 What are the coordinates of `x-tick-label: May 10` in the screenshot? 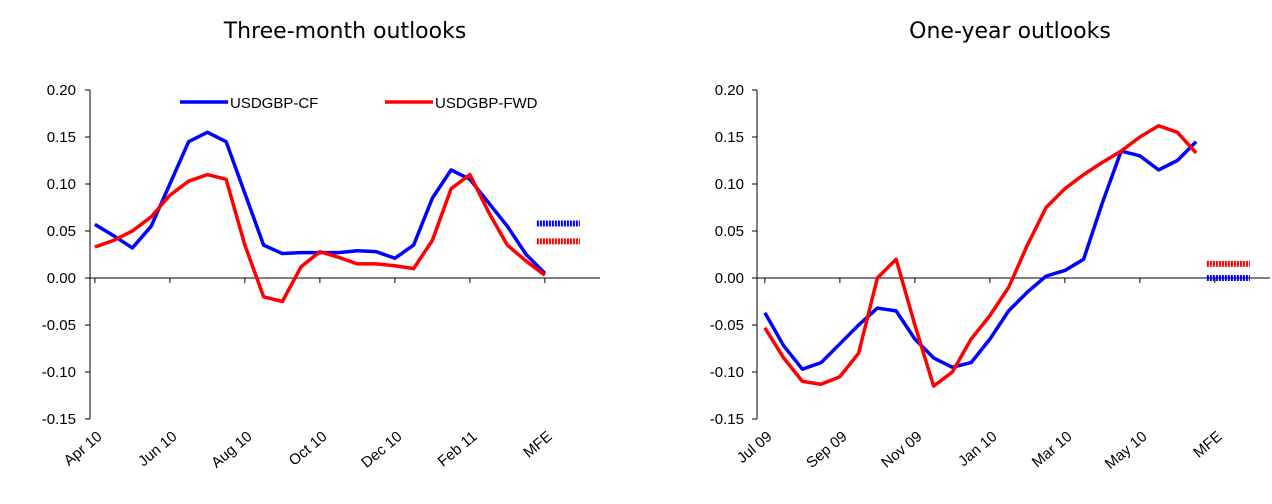 It's located at (1126, 450).